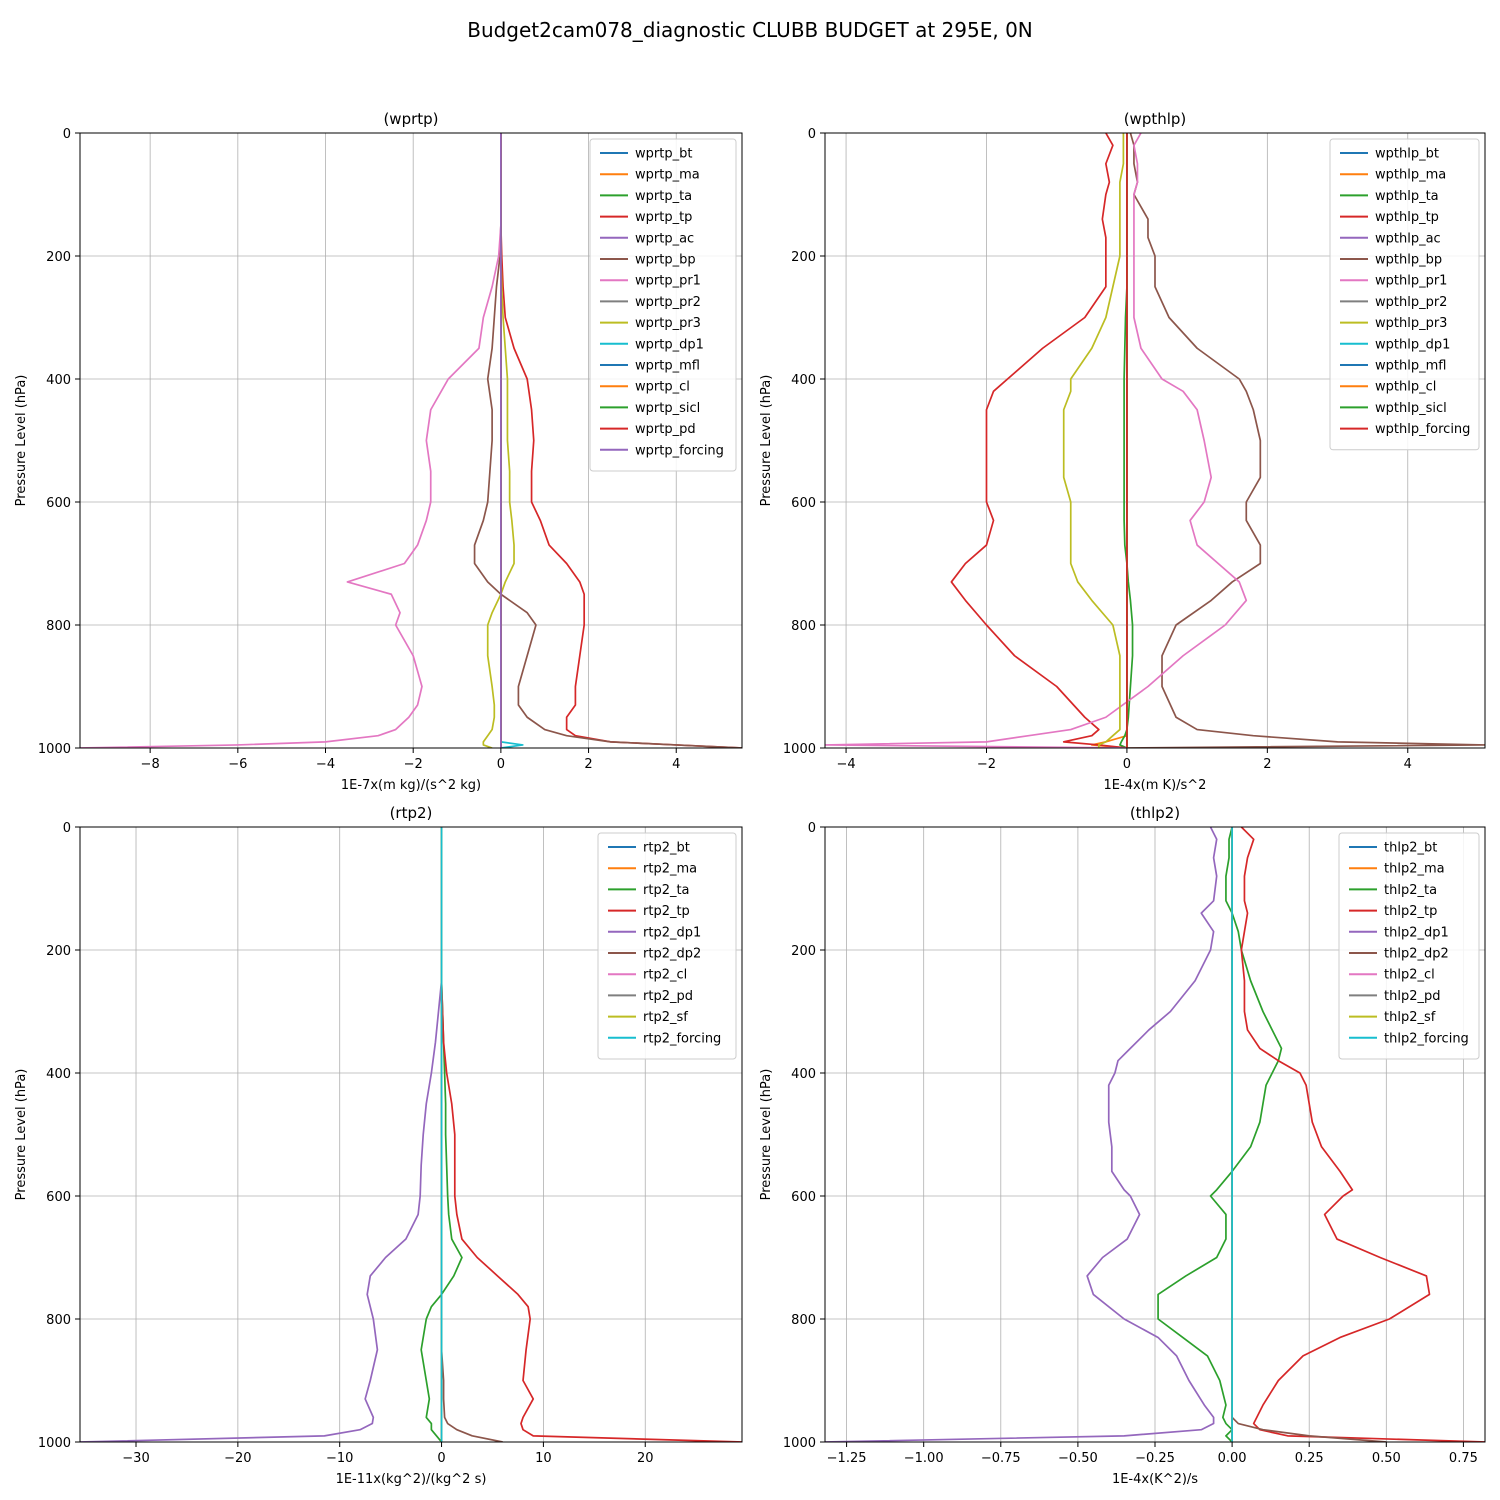  Describe the element at coordinates (654, 954) in the screenshot. I see `legend-entry: rtp2_dp2` at that location.